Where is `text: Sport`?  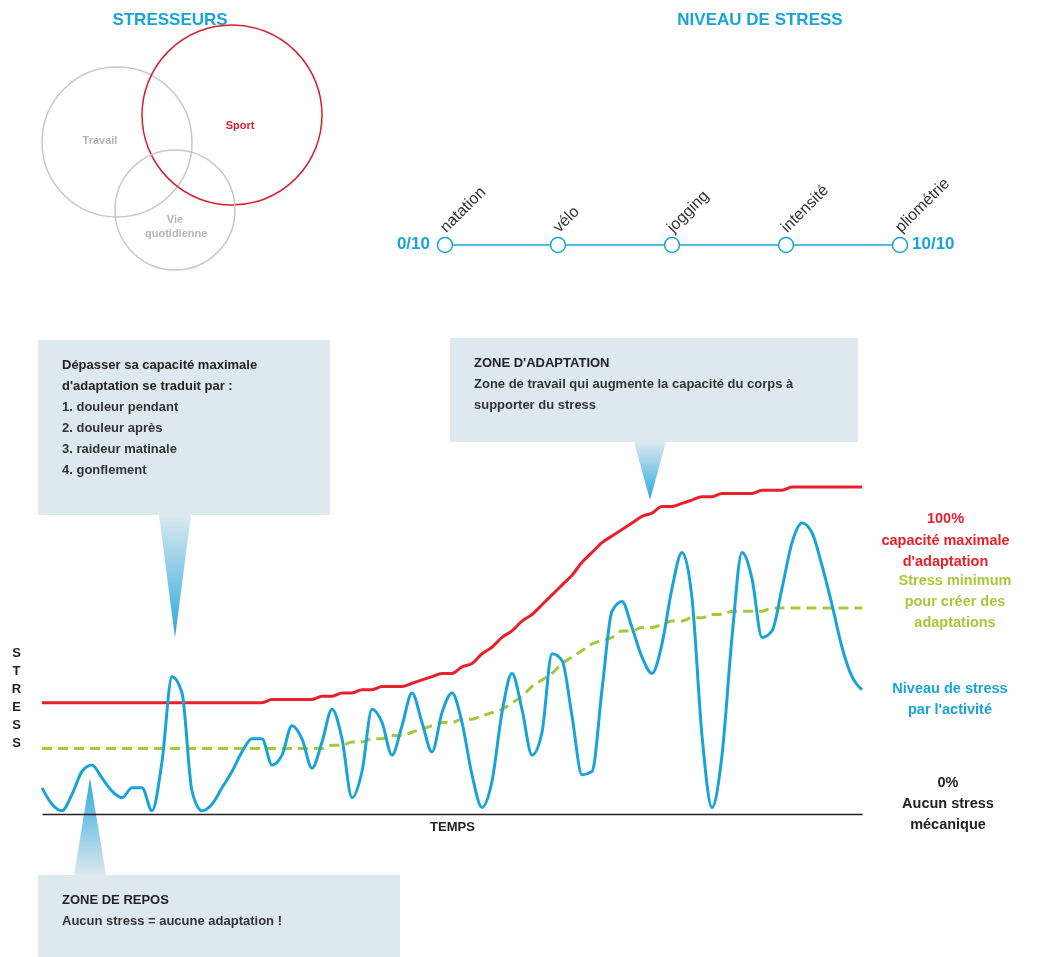
text: Sport is located at coordinates (240, 125).